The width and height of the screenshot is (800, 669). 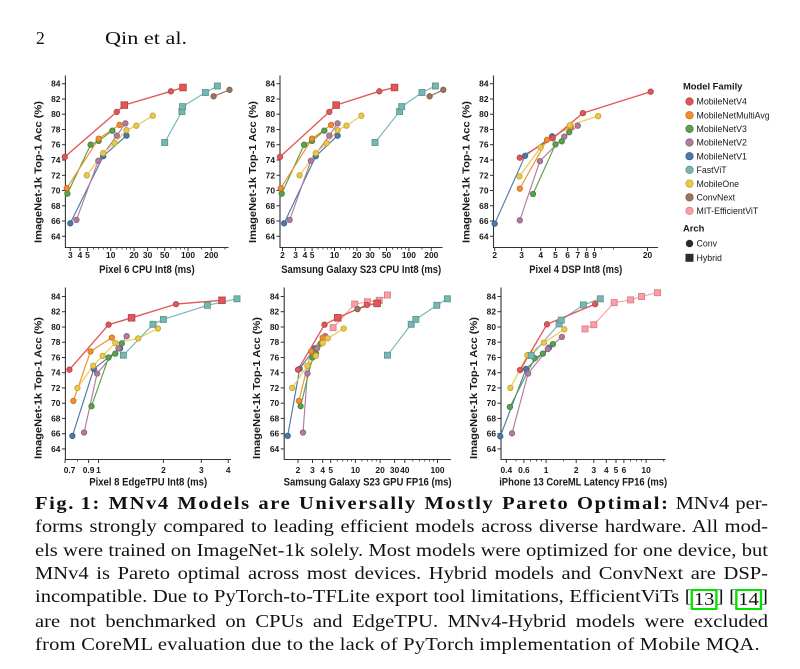 What do you see at coordinates (722, 102) in the screenshot?
I see `svg-text: MobileNetV4` at bounding box center [722, 102].